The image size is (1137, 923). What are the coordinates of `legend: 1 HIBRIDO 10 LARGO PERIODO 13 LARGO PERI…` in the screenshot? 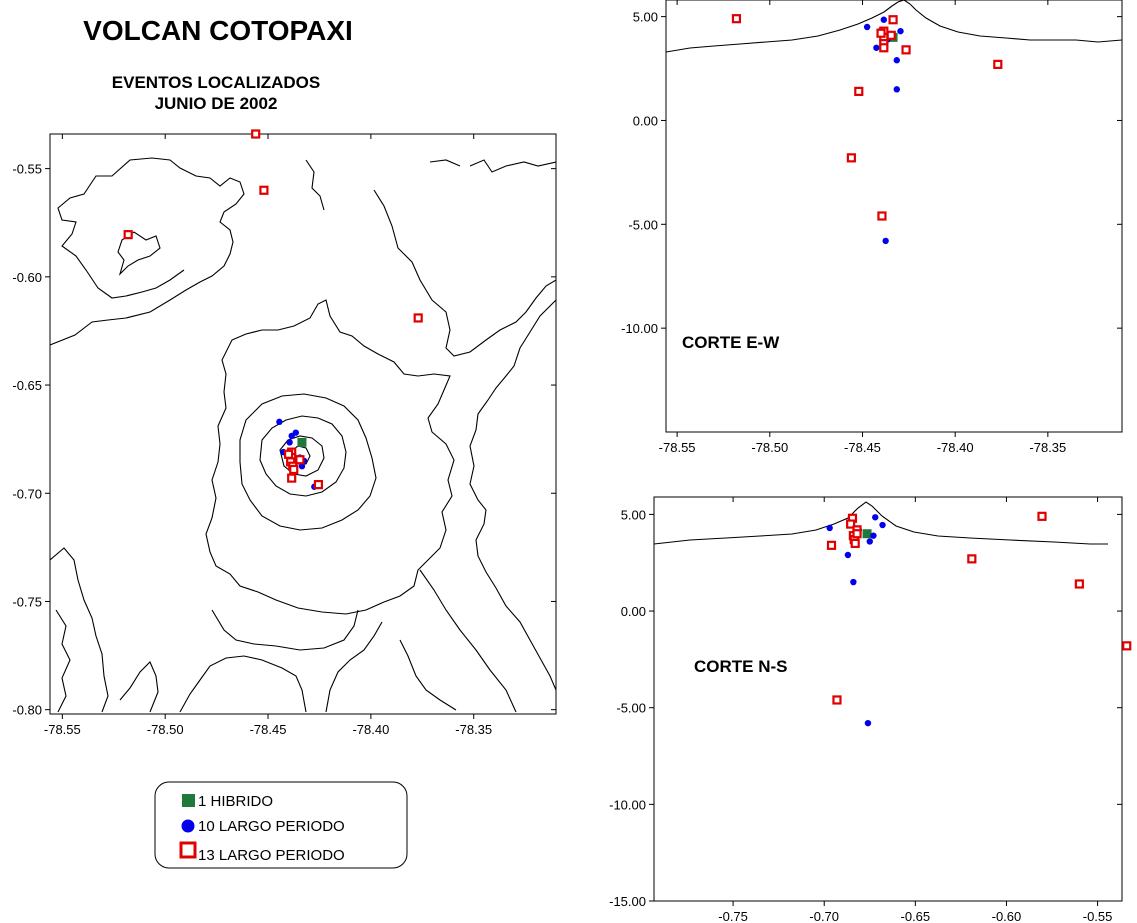 It's located at (281, 825).